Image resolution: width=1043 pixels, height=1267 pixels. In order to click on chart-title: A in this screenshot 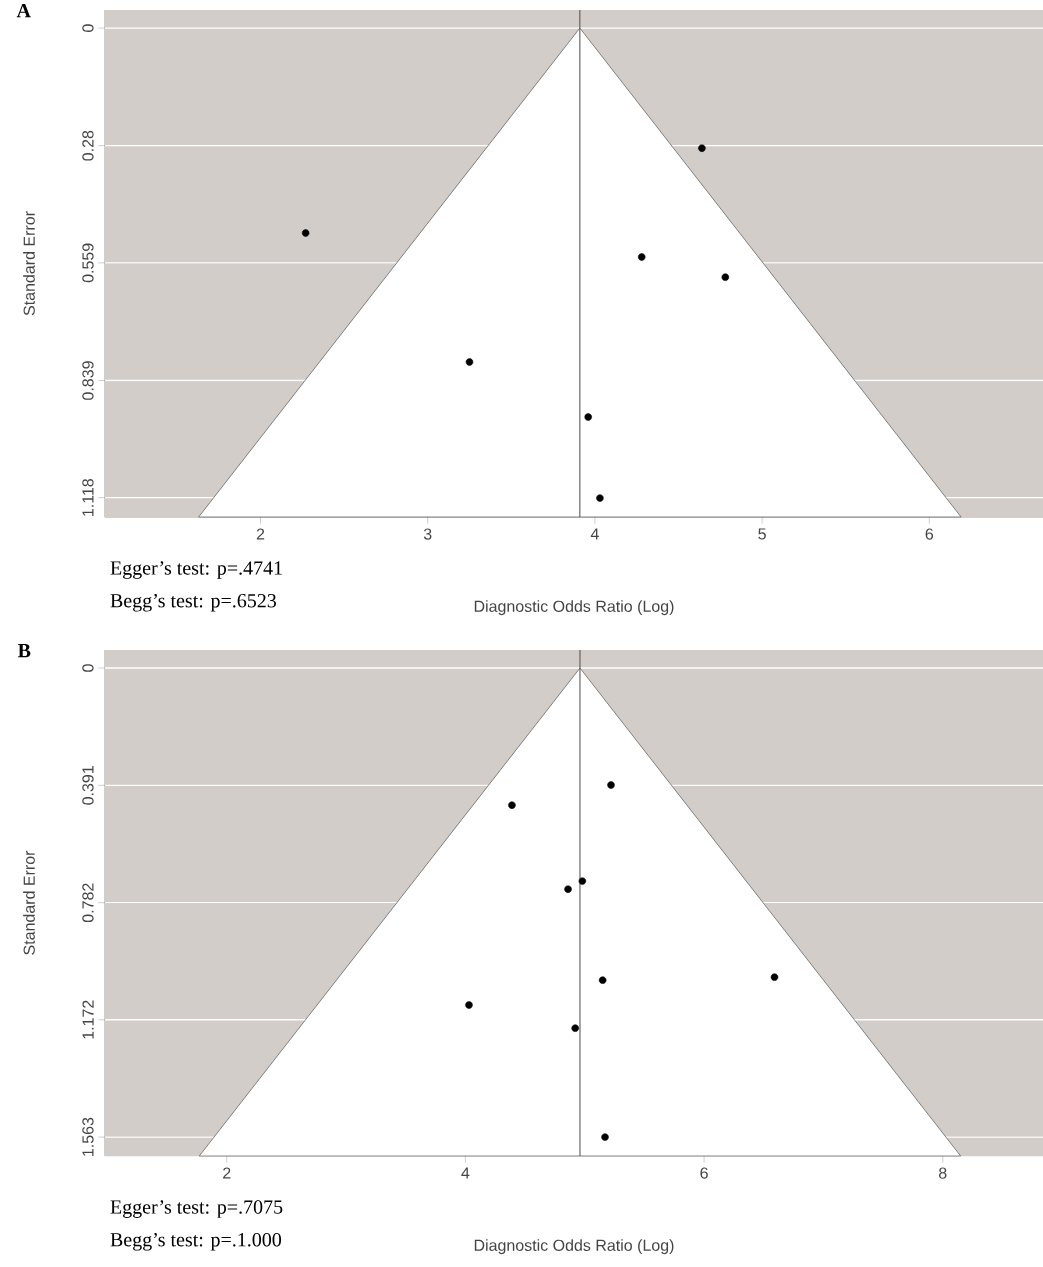, I will do `click(23, 11)`.